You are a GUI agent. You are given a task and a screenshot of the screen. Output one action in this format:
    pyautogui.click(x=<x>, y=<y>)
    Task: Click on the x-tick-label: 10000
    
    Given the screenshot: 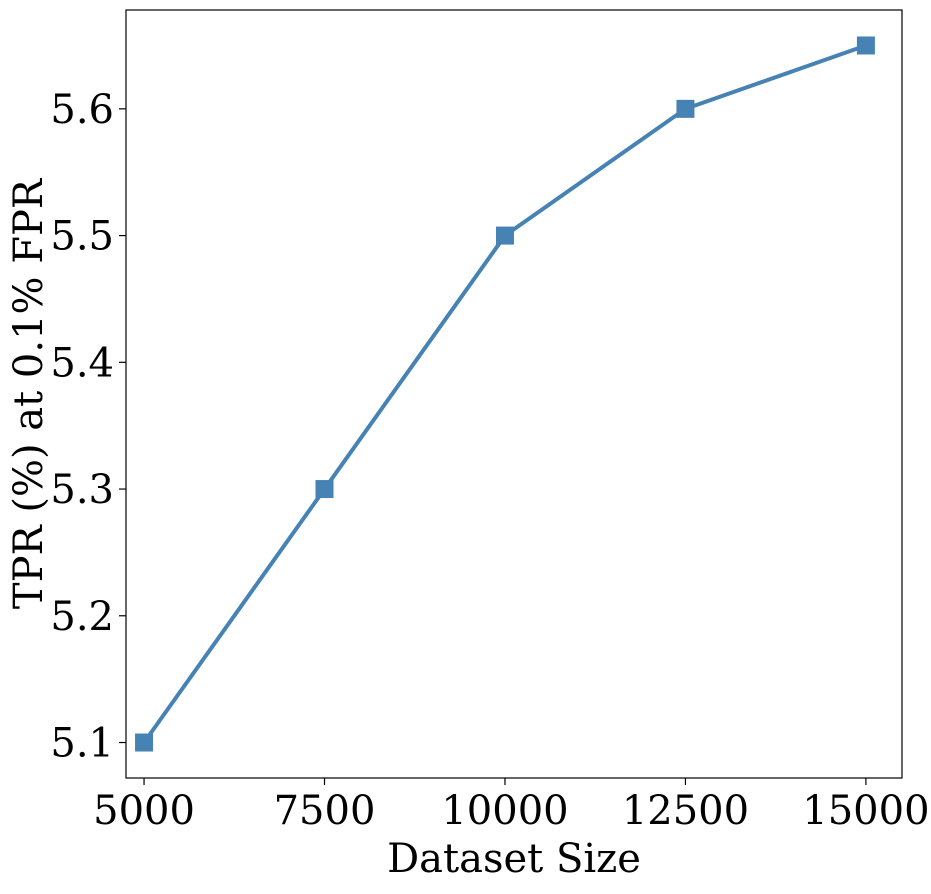 What is the action you would take?
    pyautogui.click(x=504, y=811)
    